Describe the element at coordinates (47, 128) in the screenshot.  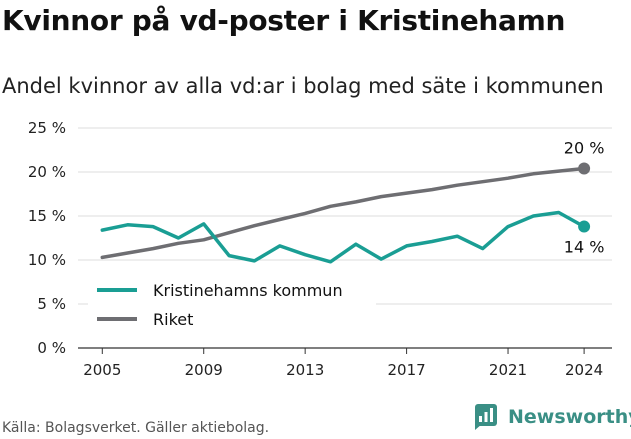
I see `y-tick-label: 25 %` at that location.